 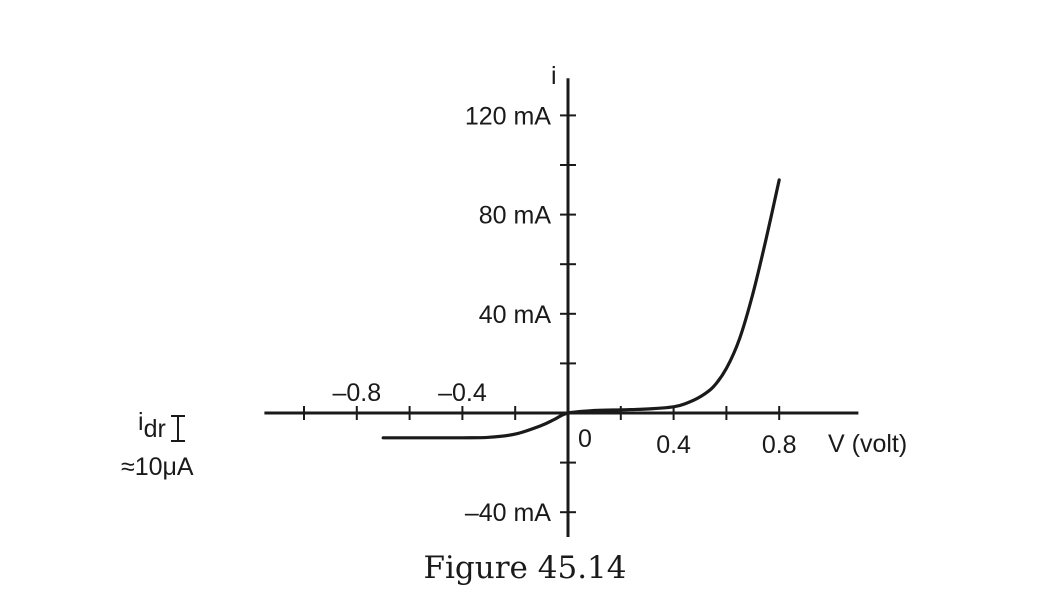 I want to click on y-tick-label: 80 mA, so click(x=515, y=216).